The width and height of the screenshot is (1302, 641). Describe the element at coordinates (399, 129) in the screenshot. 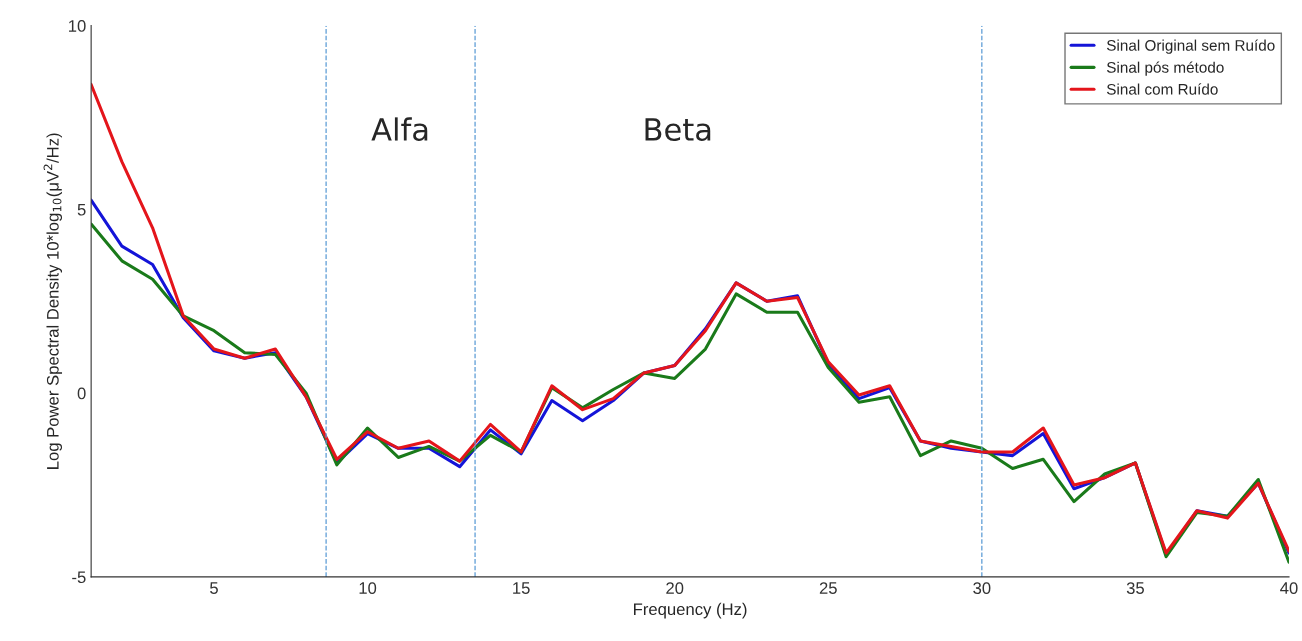

I see `annotation: Alfa` at that location.